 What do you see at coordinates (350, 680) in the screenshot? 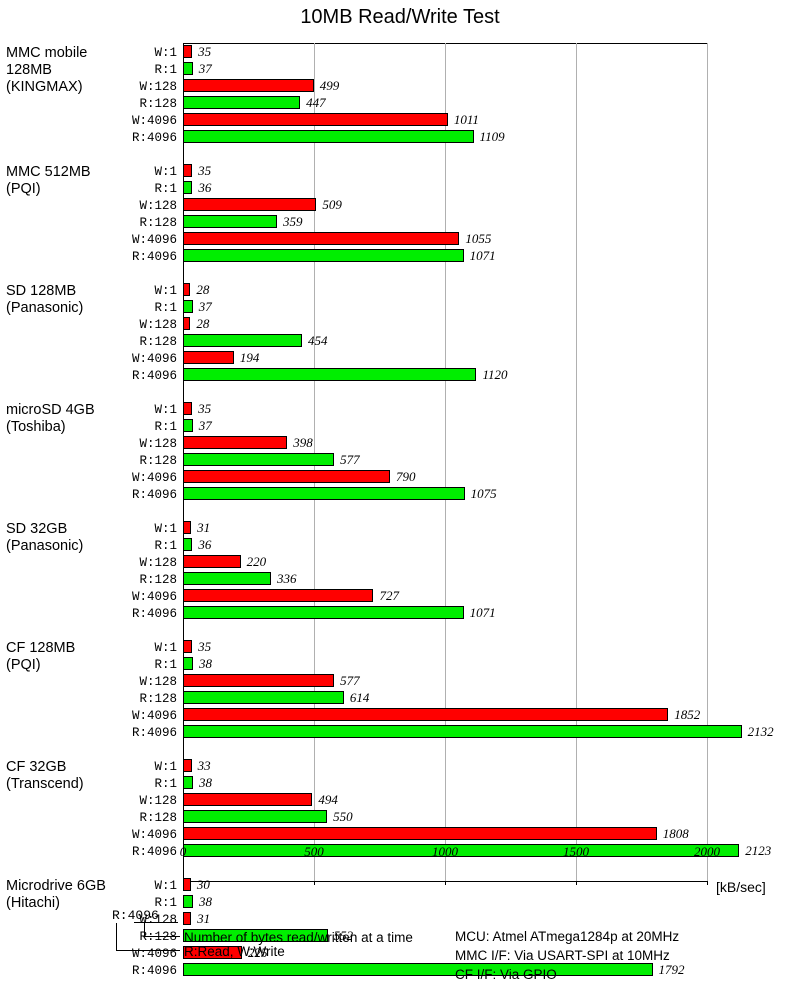
I see `bar-value-label: 577` at bounding box center [350, 680].